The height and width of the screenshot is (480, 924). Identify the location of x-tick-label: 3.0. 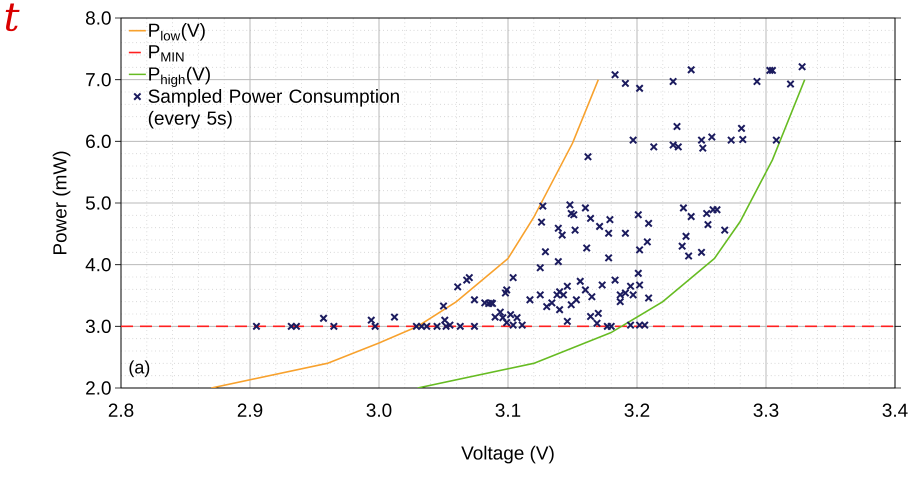
(379, 410).